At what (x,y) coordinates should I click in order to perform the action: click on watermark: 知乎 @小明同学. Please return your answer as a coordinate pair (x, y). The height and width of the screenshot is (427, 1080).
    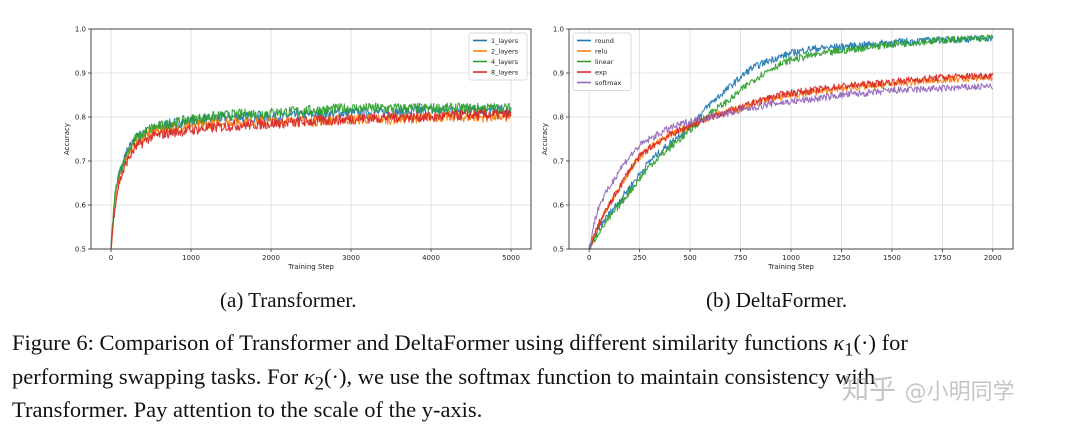
    Looking at the image, I should click on (928, 387).